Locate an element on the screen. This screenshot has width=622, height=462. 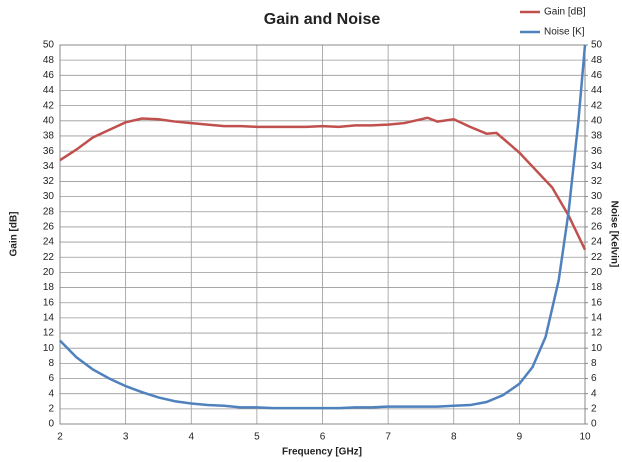
y-tick-label: 0 is located at coordinates (51, 424).